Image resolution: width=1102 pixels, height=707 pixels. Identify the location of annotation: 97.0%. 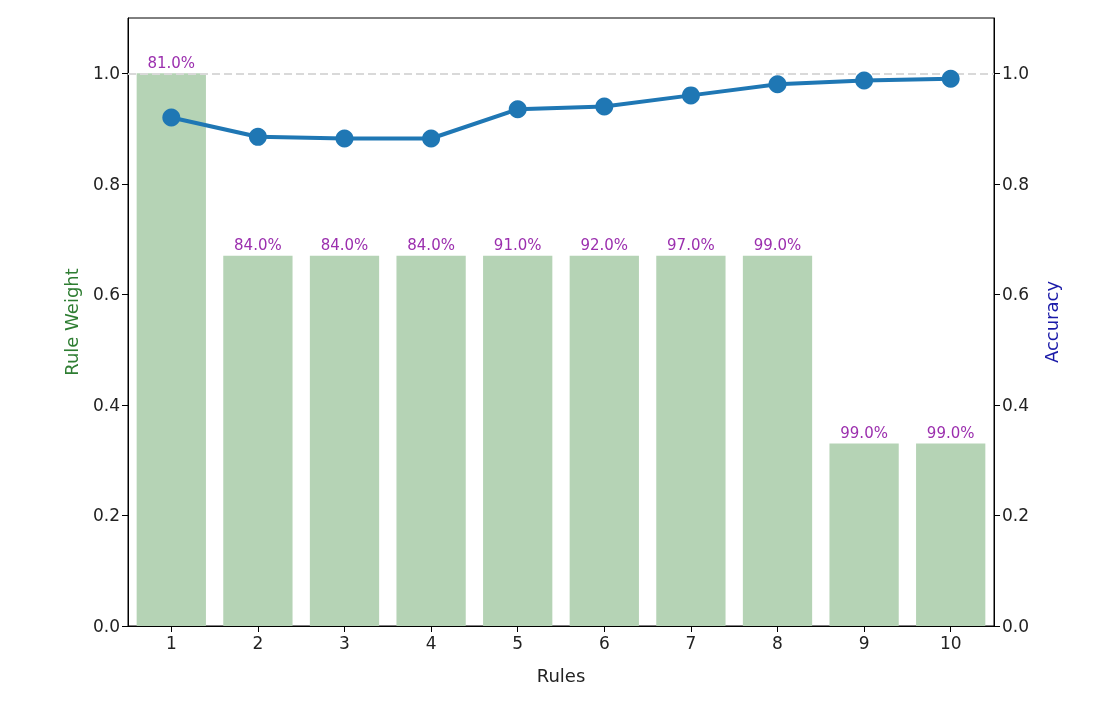
(691, 245).